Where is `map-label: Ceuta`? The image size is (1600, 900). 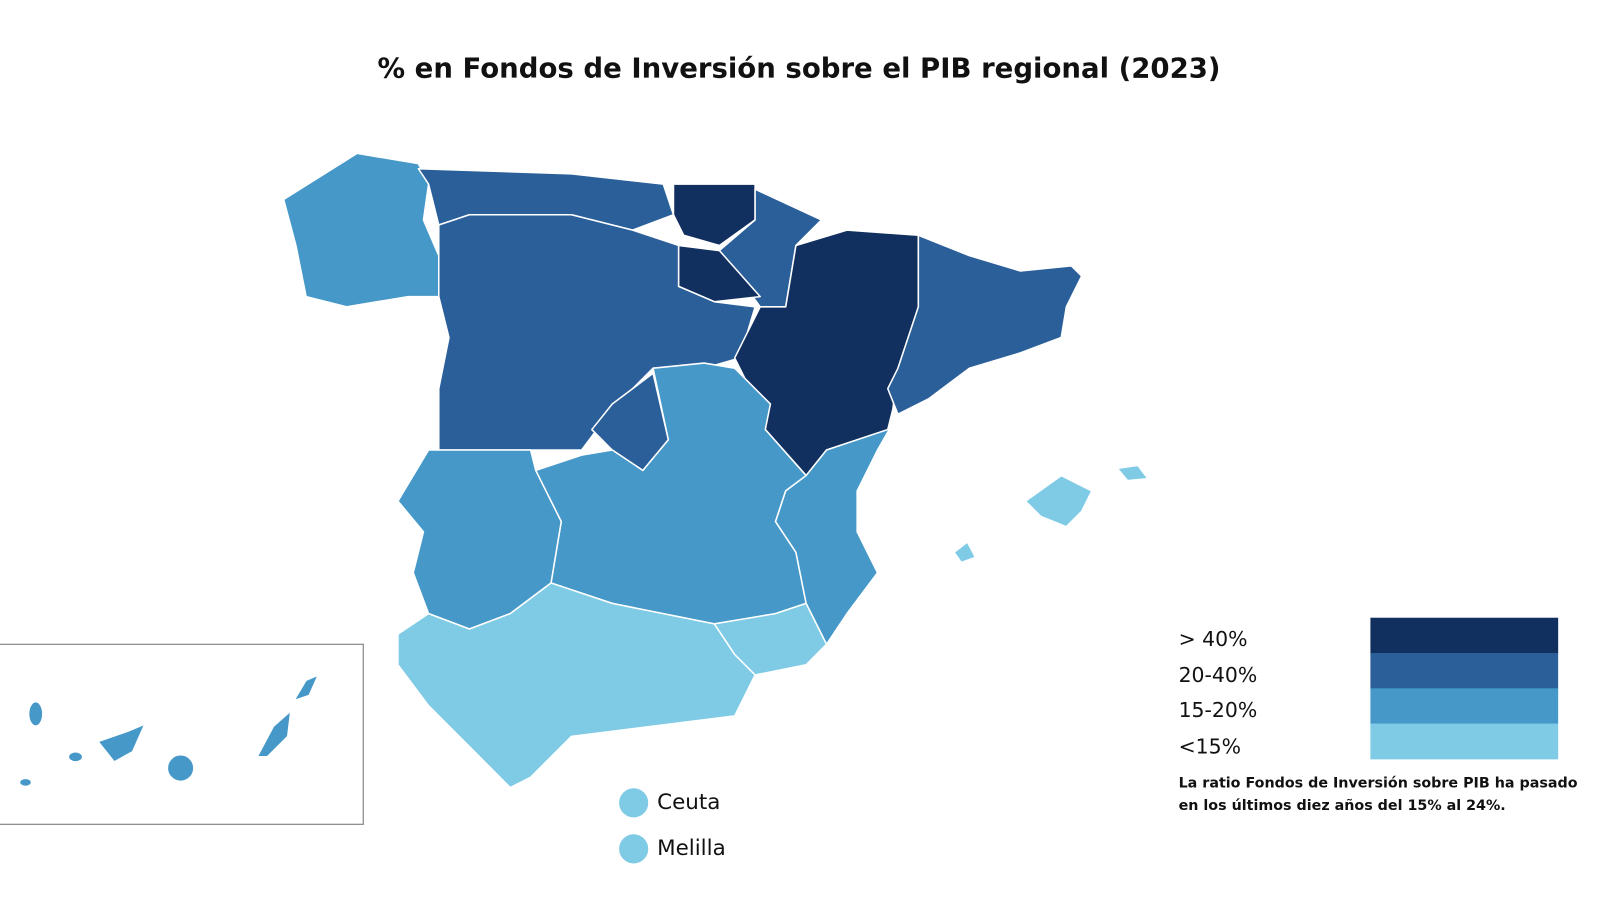
map-label: Ceuta is located at coordinates (688, 802).